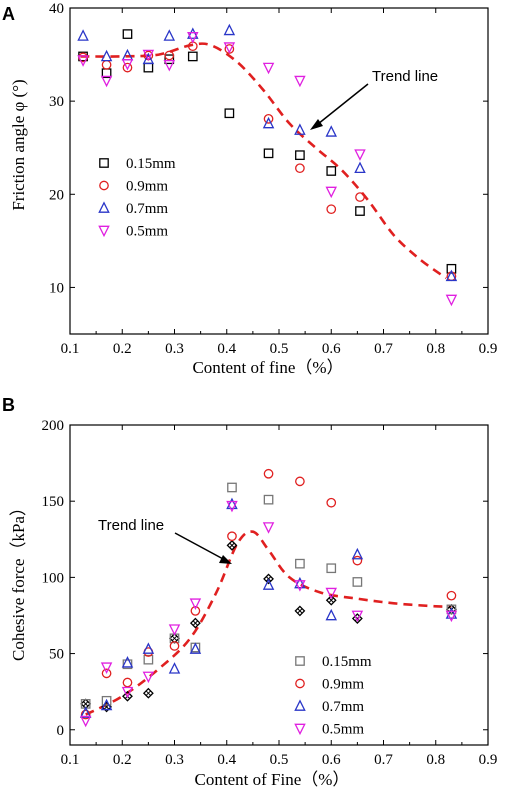  I want to click on y-tick-label: 20, so click(56, 195).